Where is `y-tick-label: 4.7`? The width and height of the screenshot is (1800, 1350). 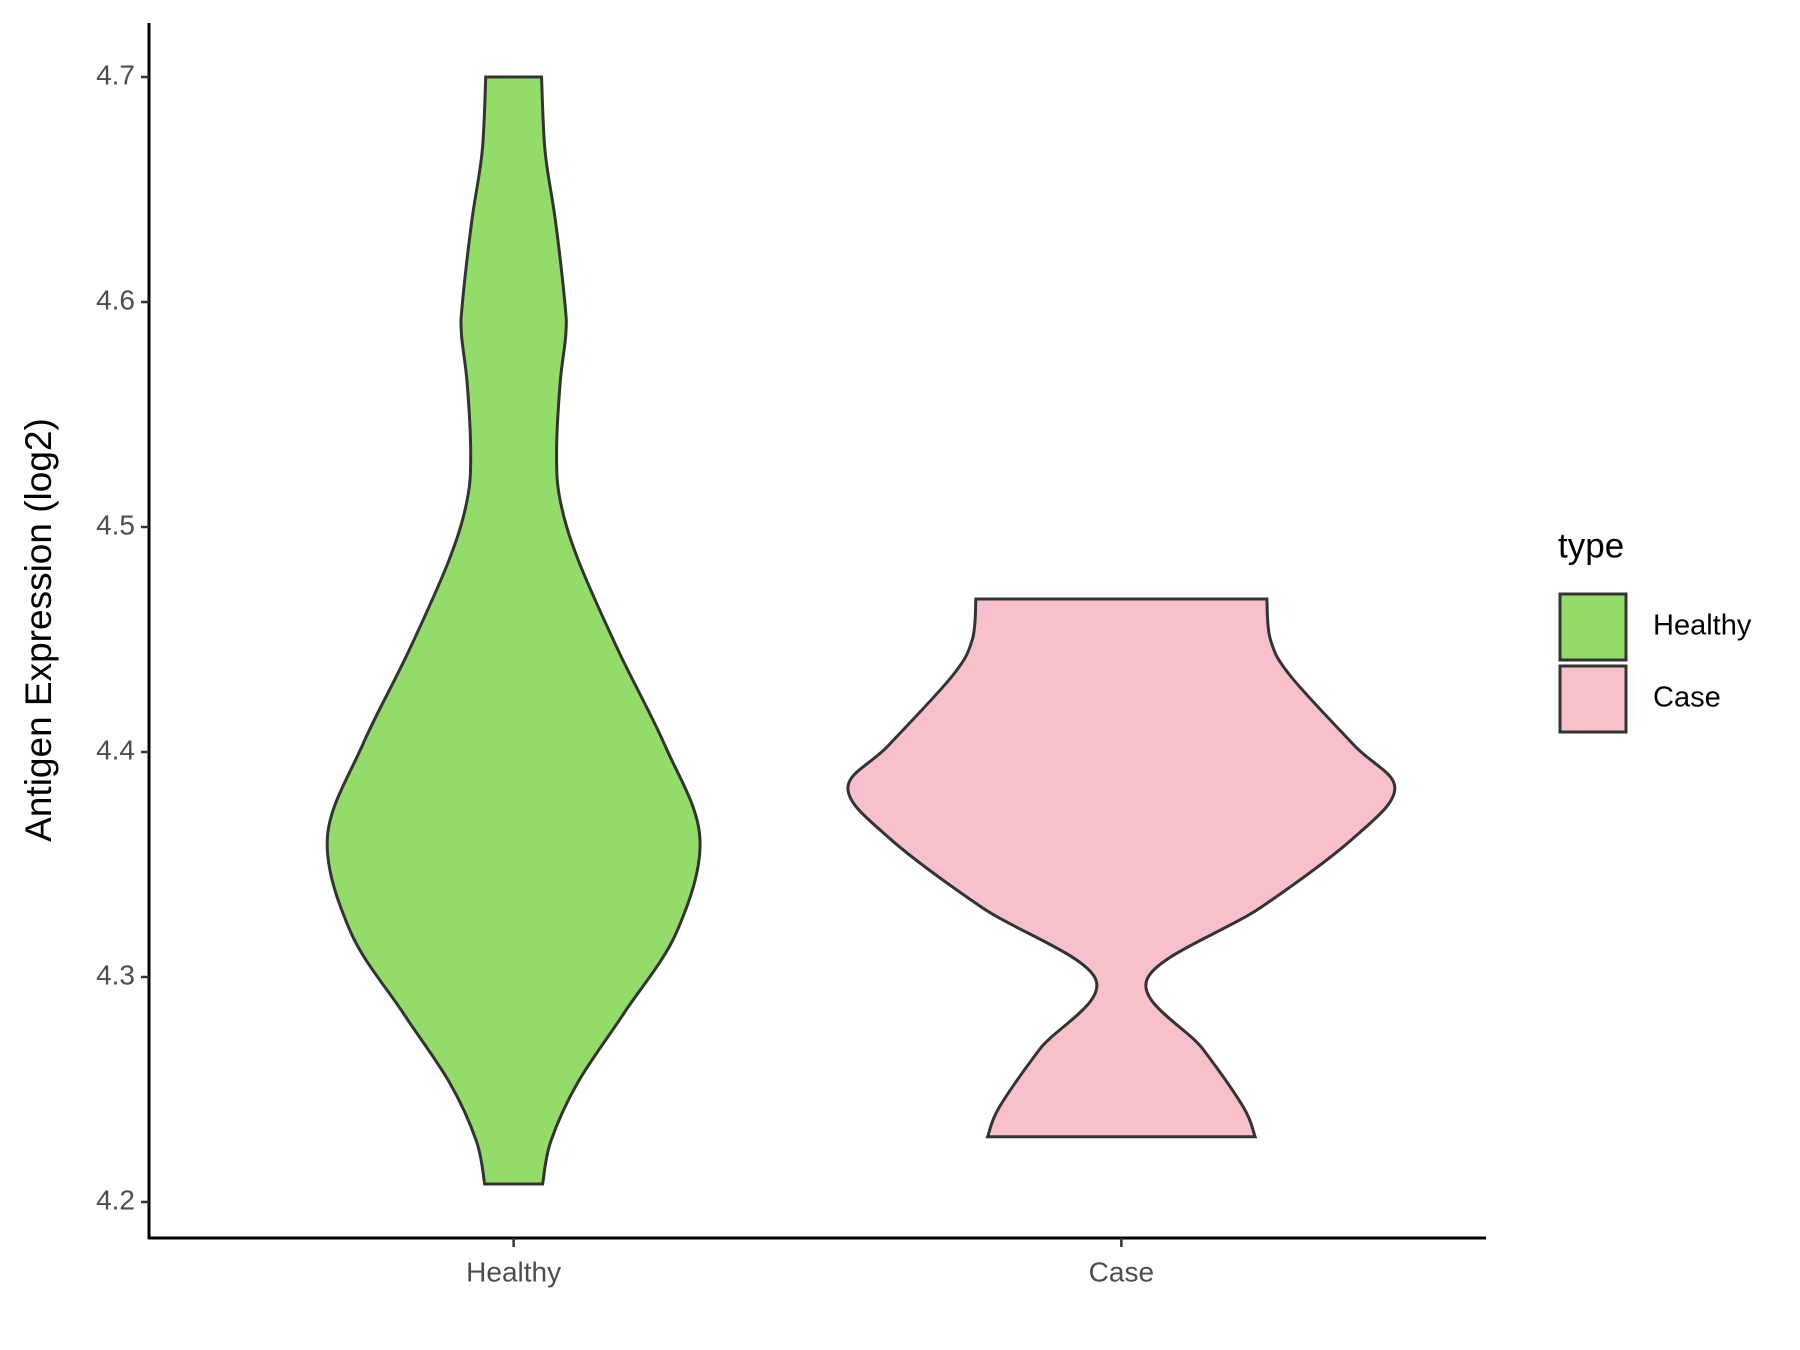 y-tick-label: 4.7 is located at coordinates (115, 74).